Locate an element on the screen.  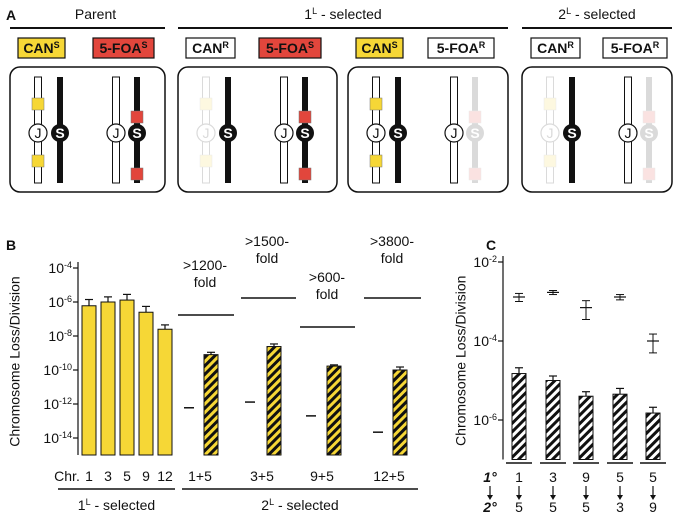
marker-label: 5-FOAR is located at coordinates (461, 48).